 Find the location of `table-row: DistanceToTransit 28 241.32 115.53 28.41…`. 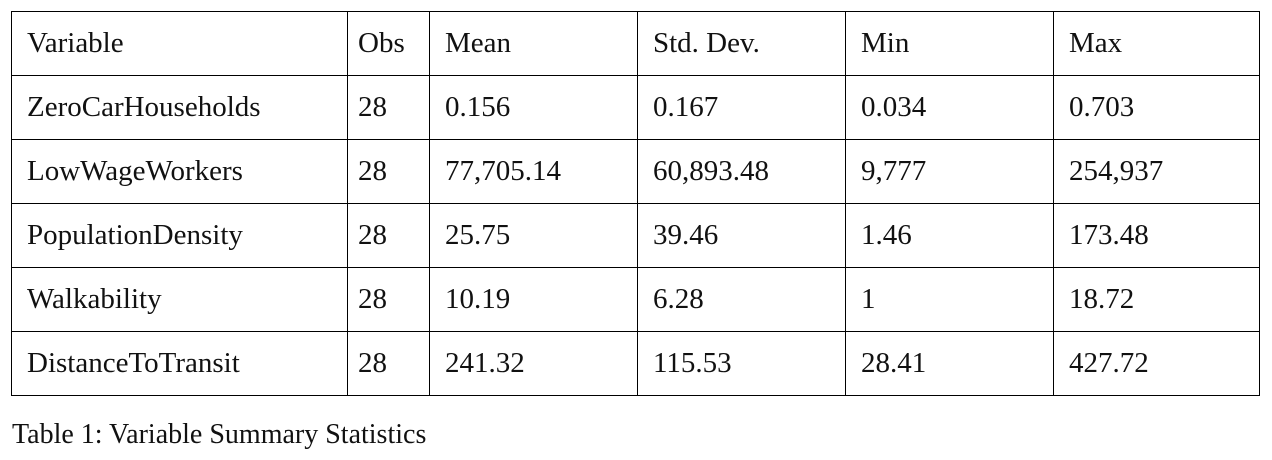

table-row: DistanceToTransit 28 241.32 115.53 28.41… is located at coordinates (635, 363).